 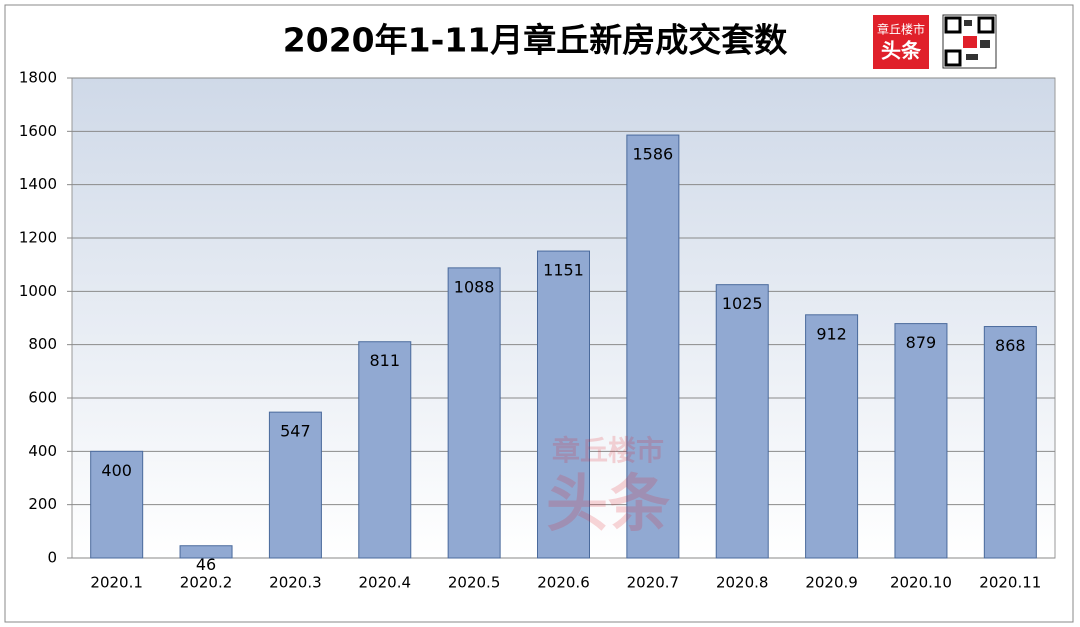 What do you see at coordinates (653, 154) in the screenshot?
I see `data-label: 1586` at bounding box center [653, 154].